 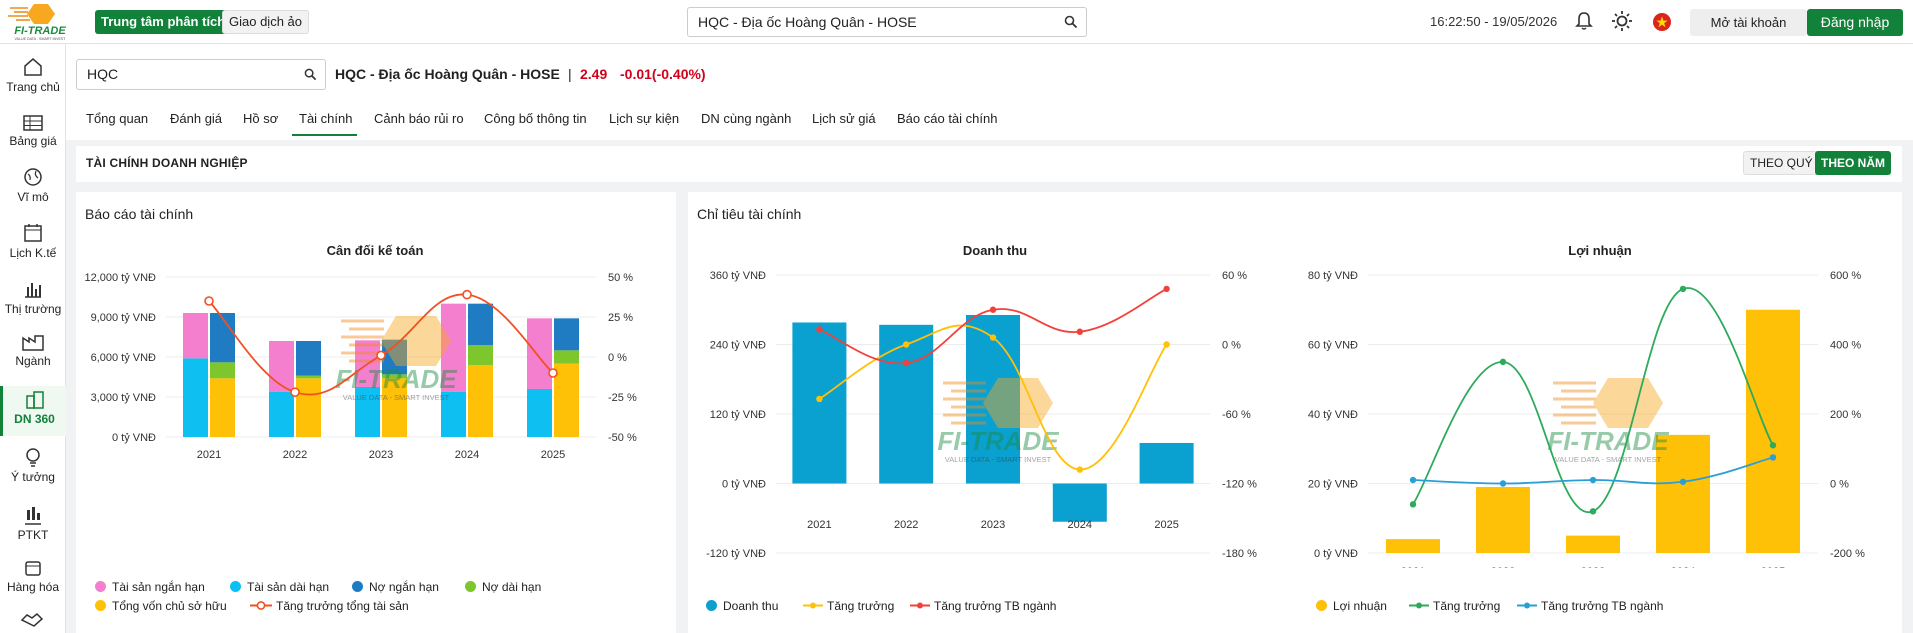 What do you see at coordinates (1855, 22) in the screenshot?
I see `login-button: Đăng nhập` at bounding box center [1855, 22].